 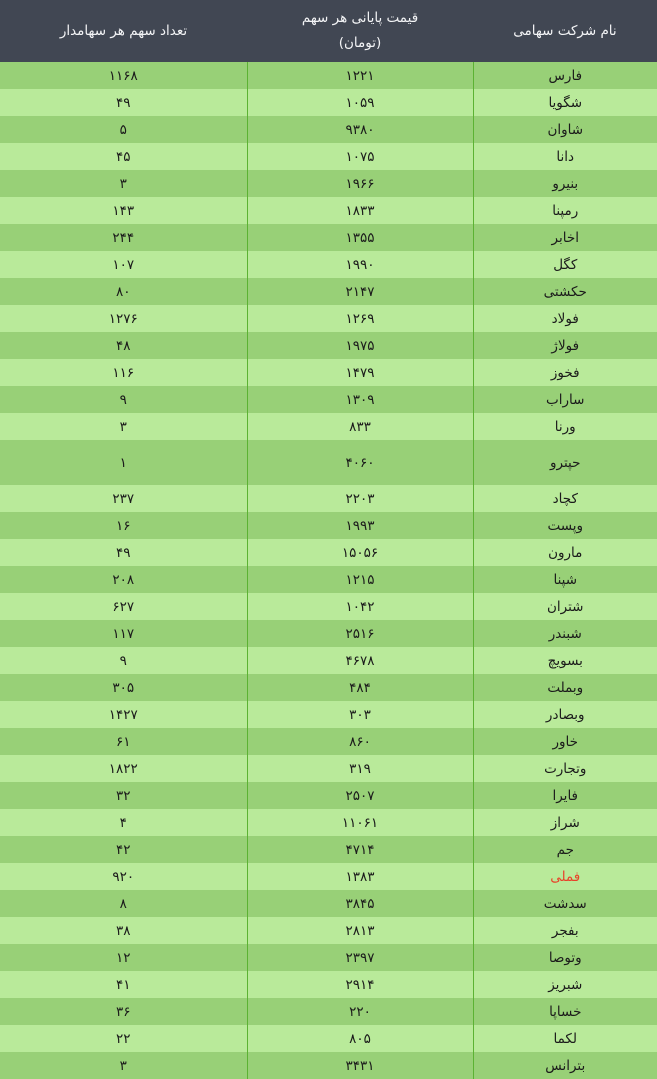 I want to click on table-row: سدشت ۳۸۴۵ ۸, so click(x=328, y=903).